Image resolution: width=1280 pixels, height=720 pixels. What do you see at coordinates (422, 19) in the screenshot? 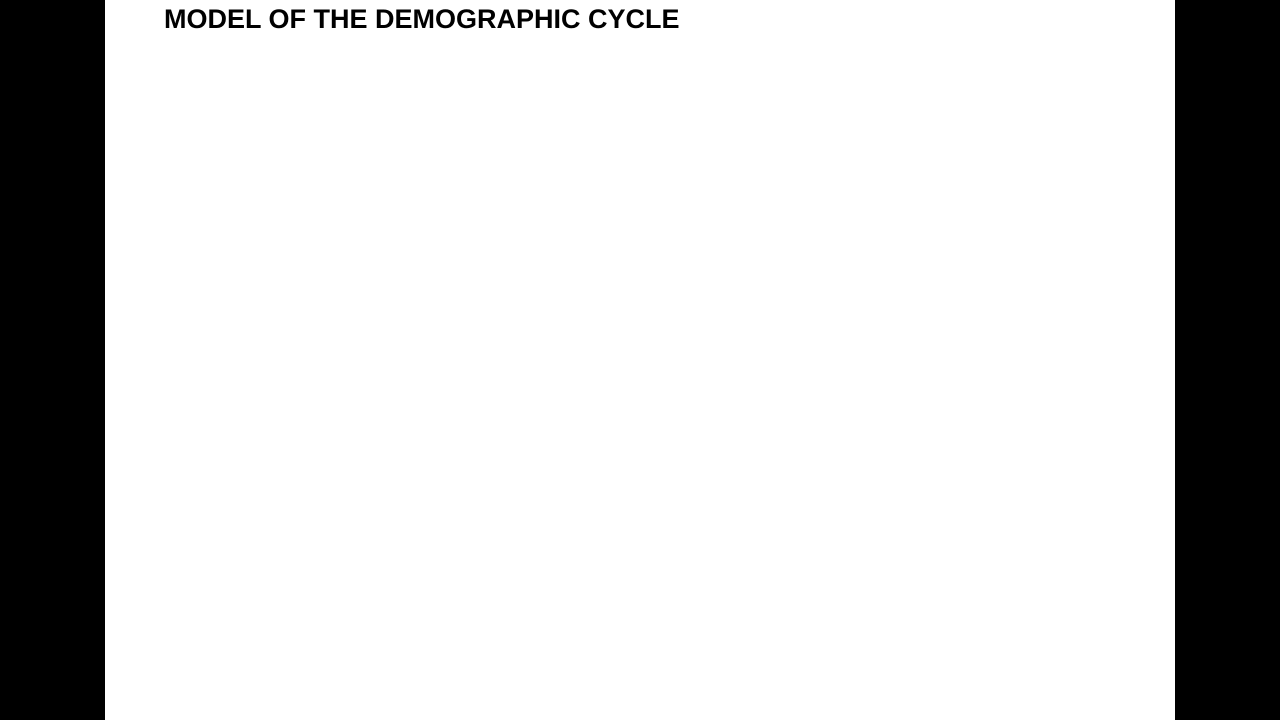
I see `page-title: MODEL OF THE DEMOGRAPHIC CYCLE` at bounding box center [422, 19].